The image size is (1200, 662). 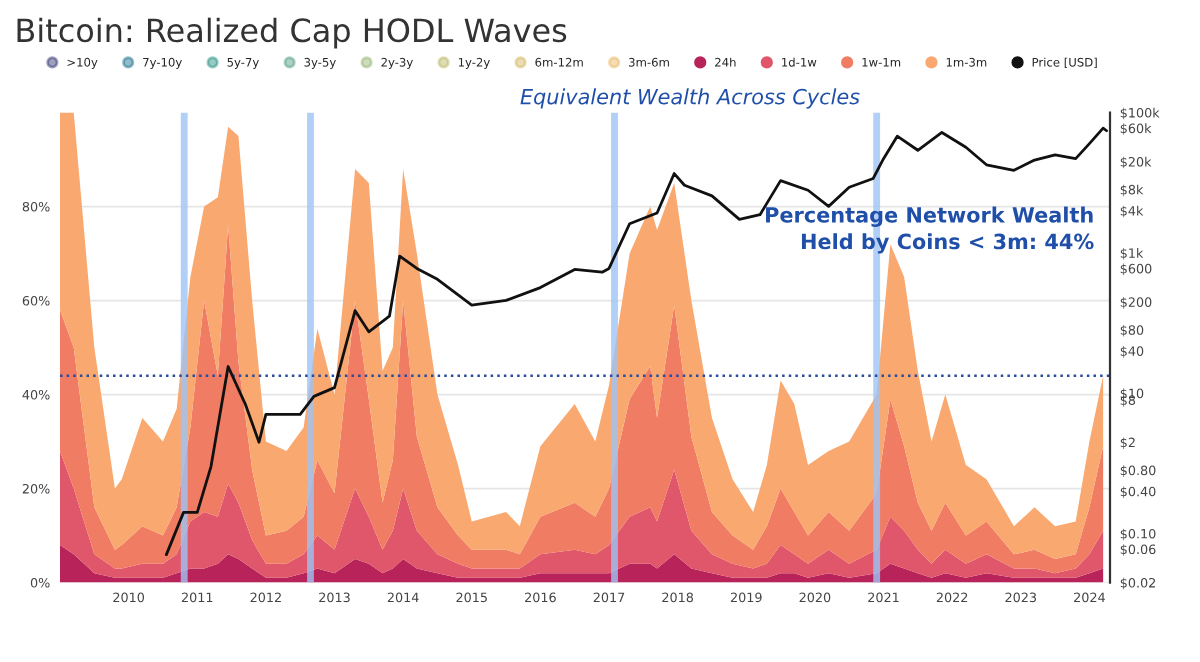 What do you see at coordinates (930, 230) in the screenshot?
I see `annotation: Percentage Network Wealth Held by Coins < 3m: 44%` at bounding box center [930, 230].